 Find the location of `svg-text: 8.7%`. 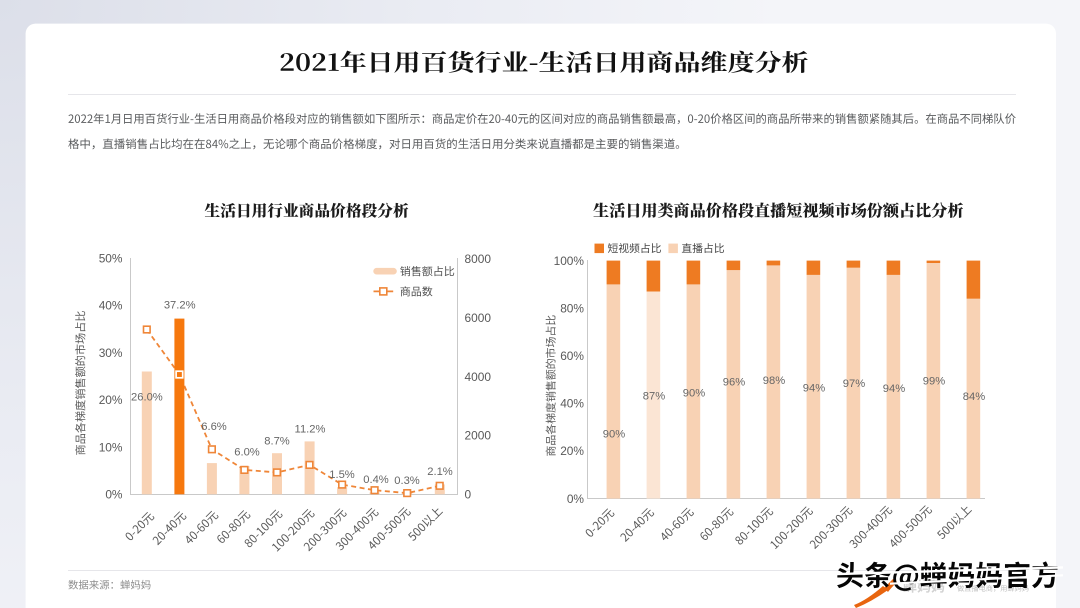

svg-text: 8.7% is located at coordinates (277, 441).